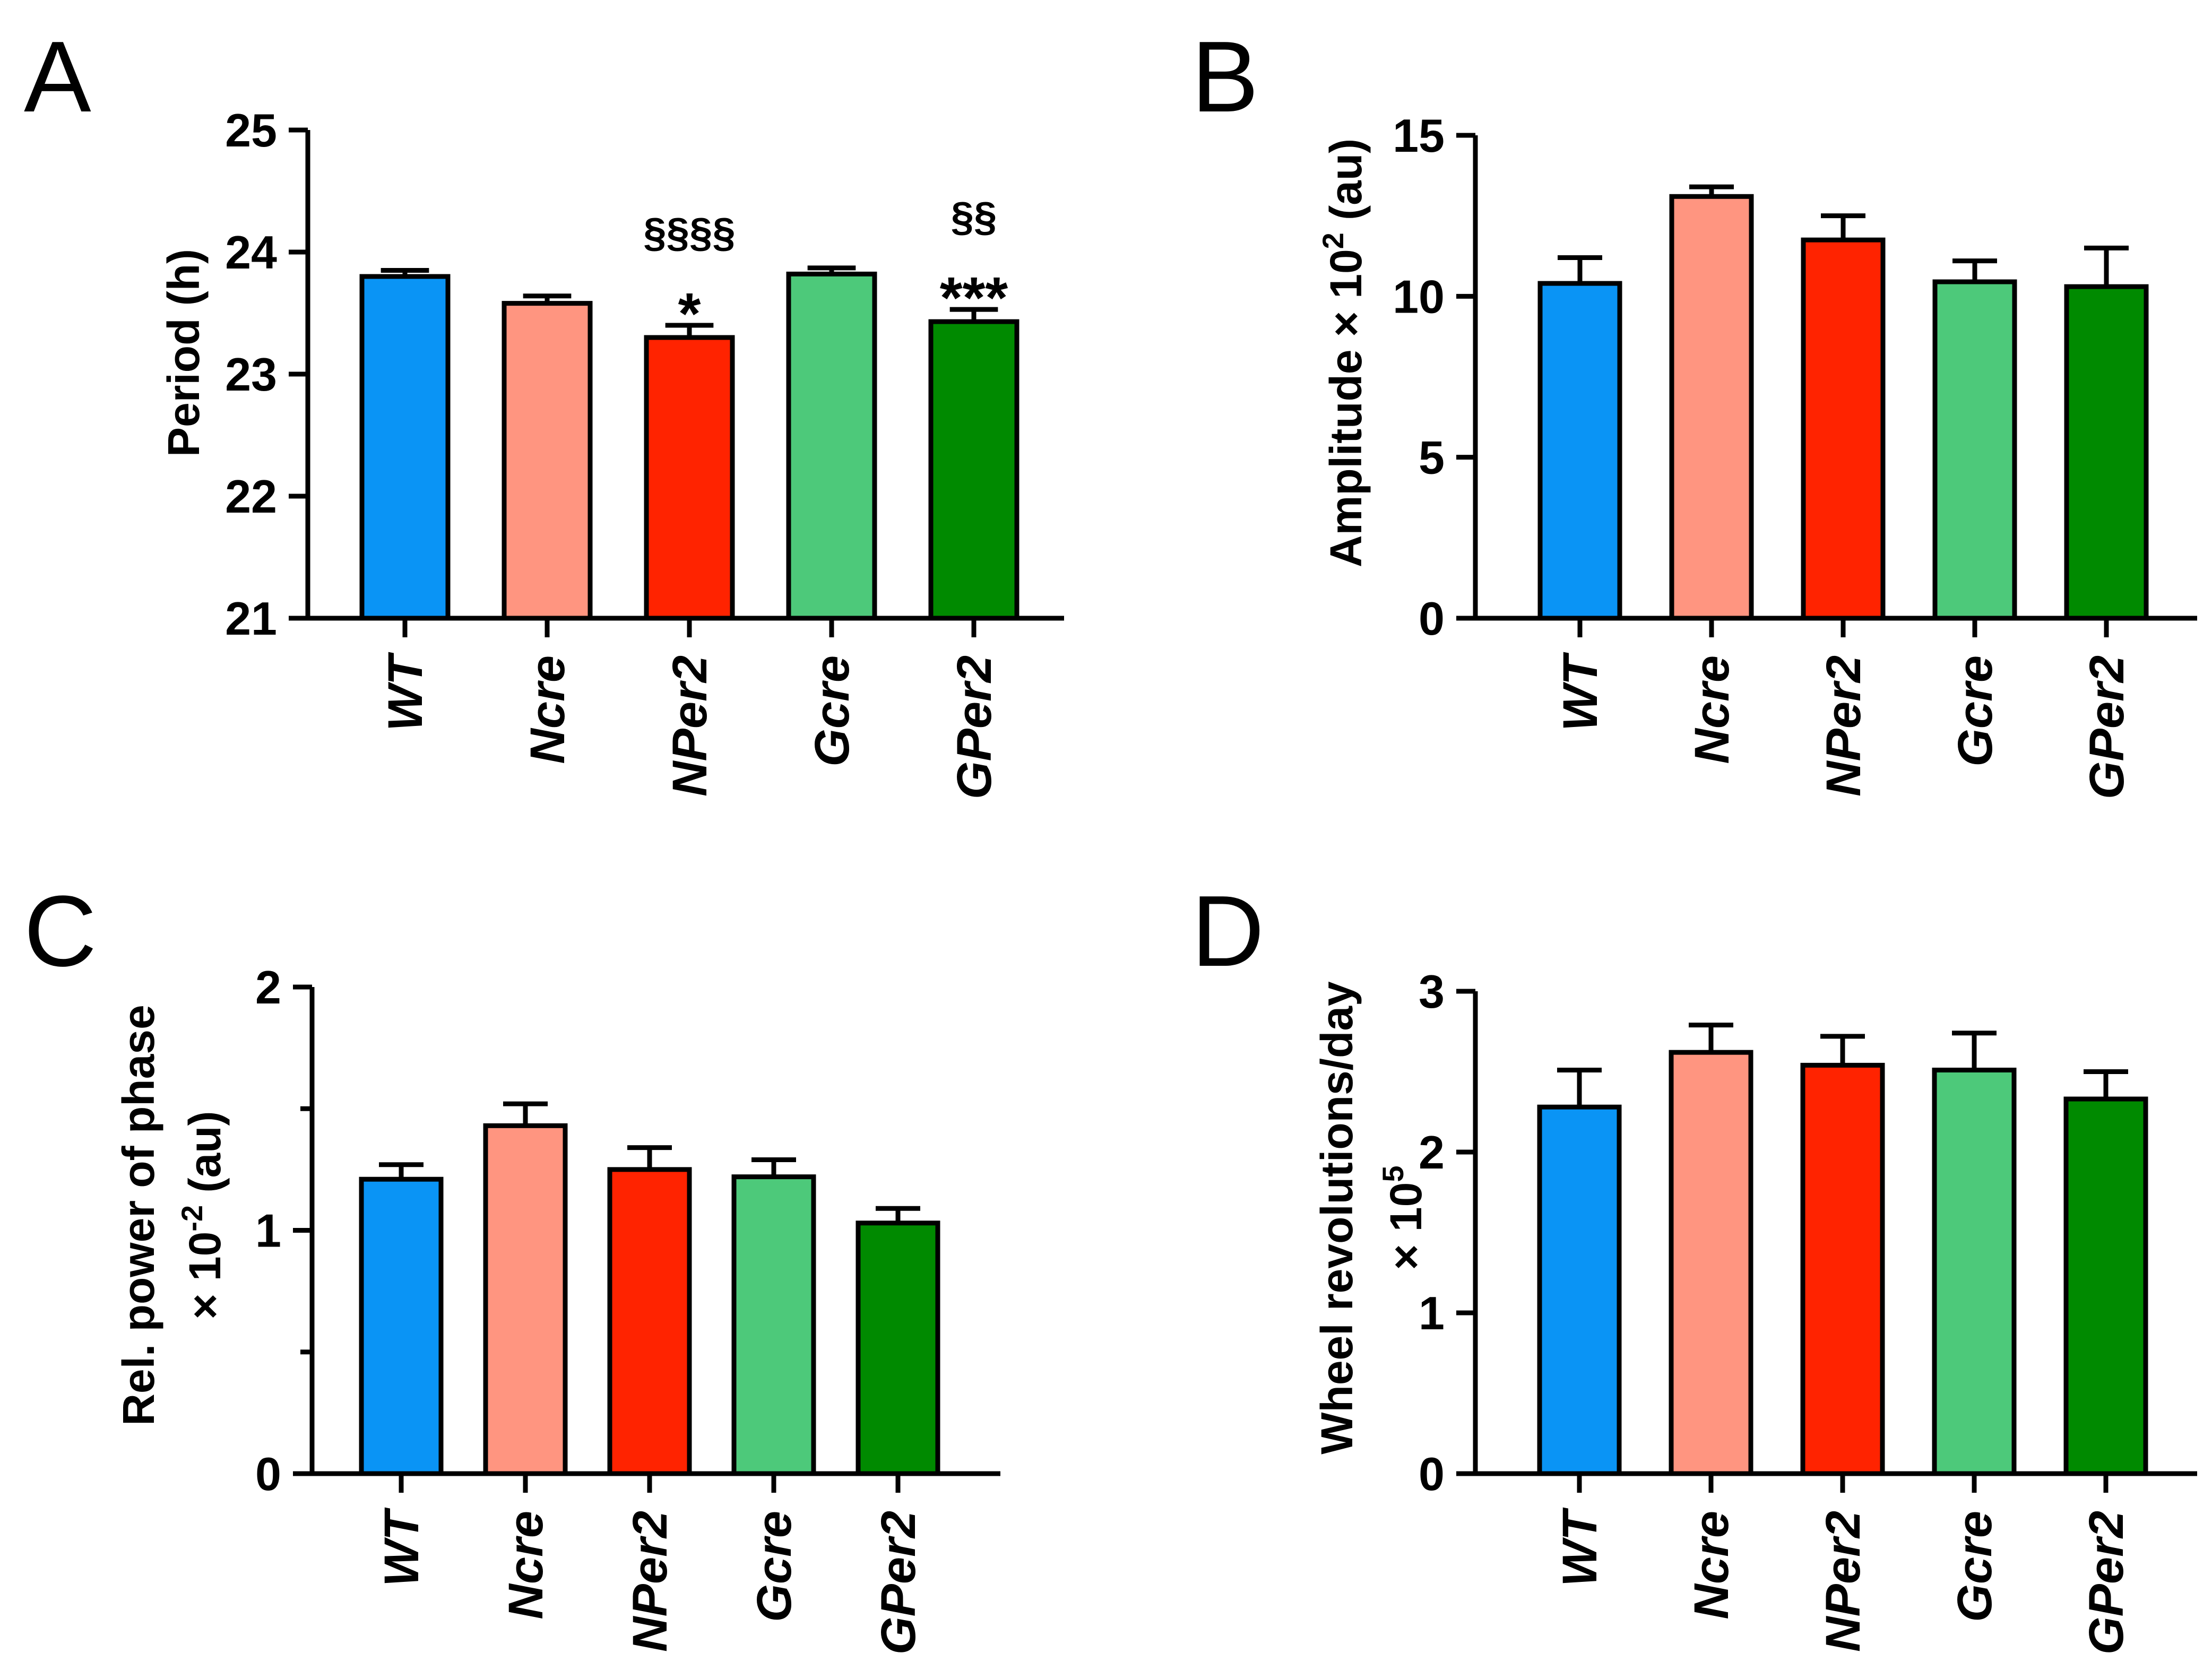 Image resolution: width=2212 pixels, height=1679 pixels. I want to click on panel-letter-a: A, so click(57, 77).